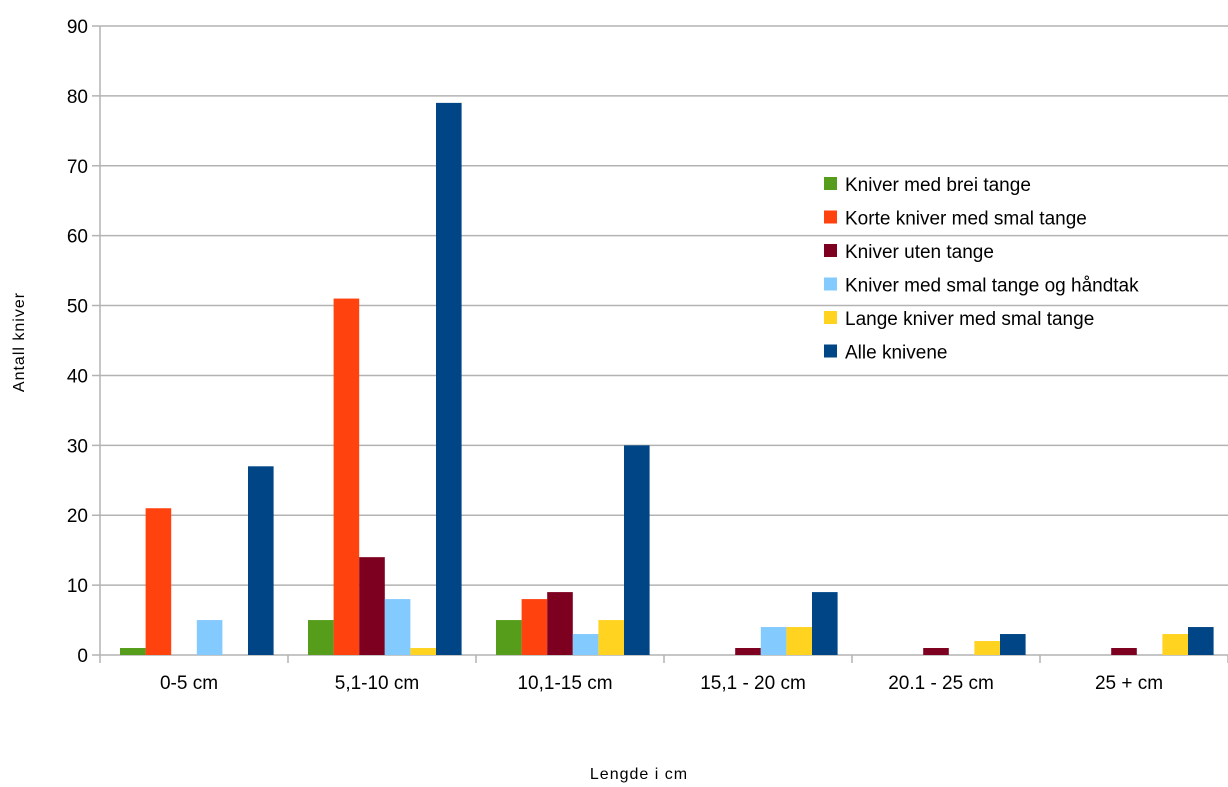 This screenshot has height=787, width=1228. What do you see at coordinates (77, 446) in the screenshot?
I see `y-tick-label: 30` at bounding box center [77, 446].